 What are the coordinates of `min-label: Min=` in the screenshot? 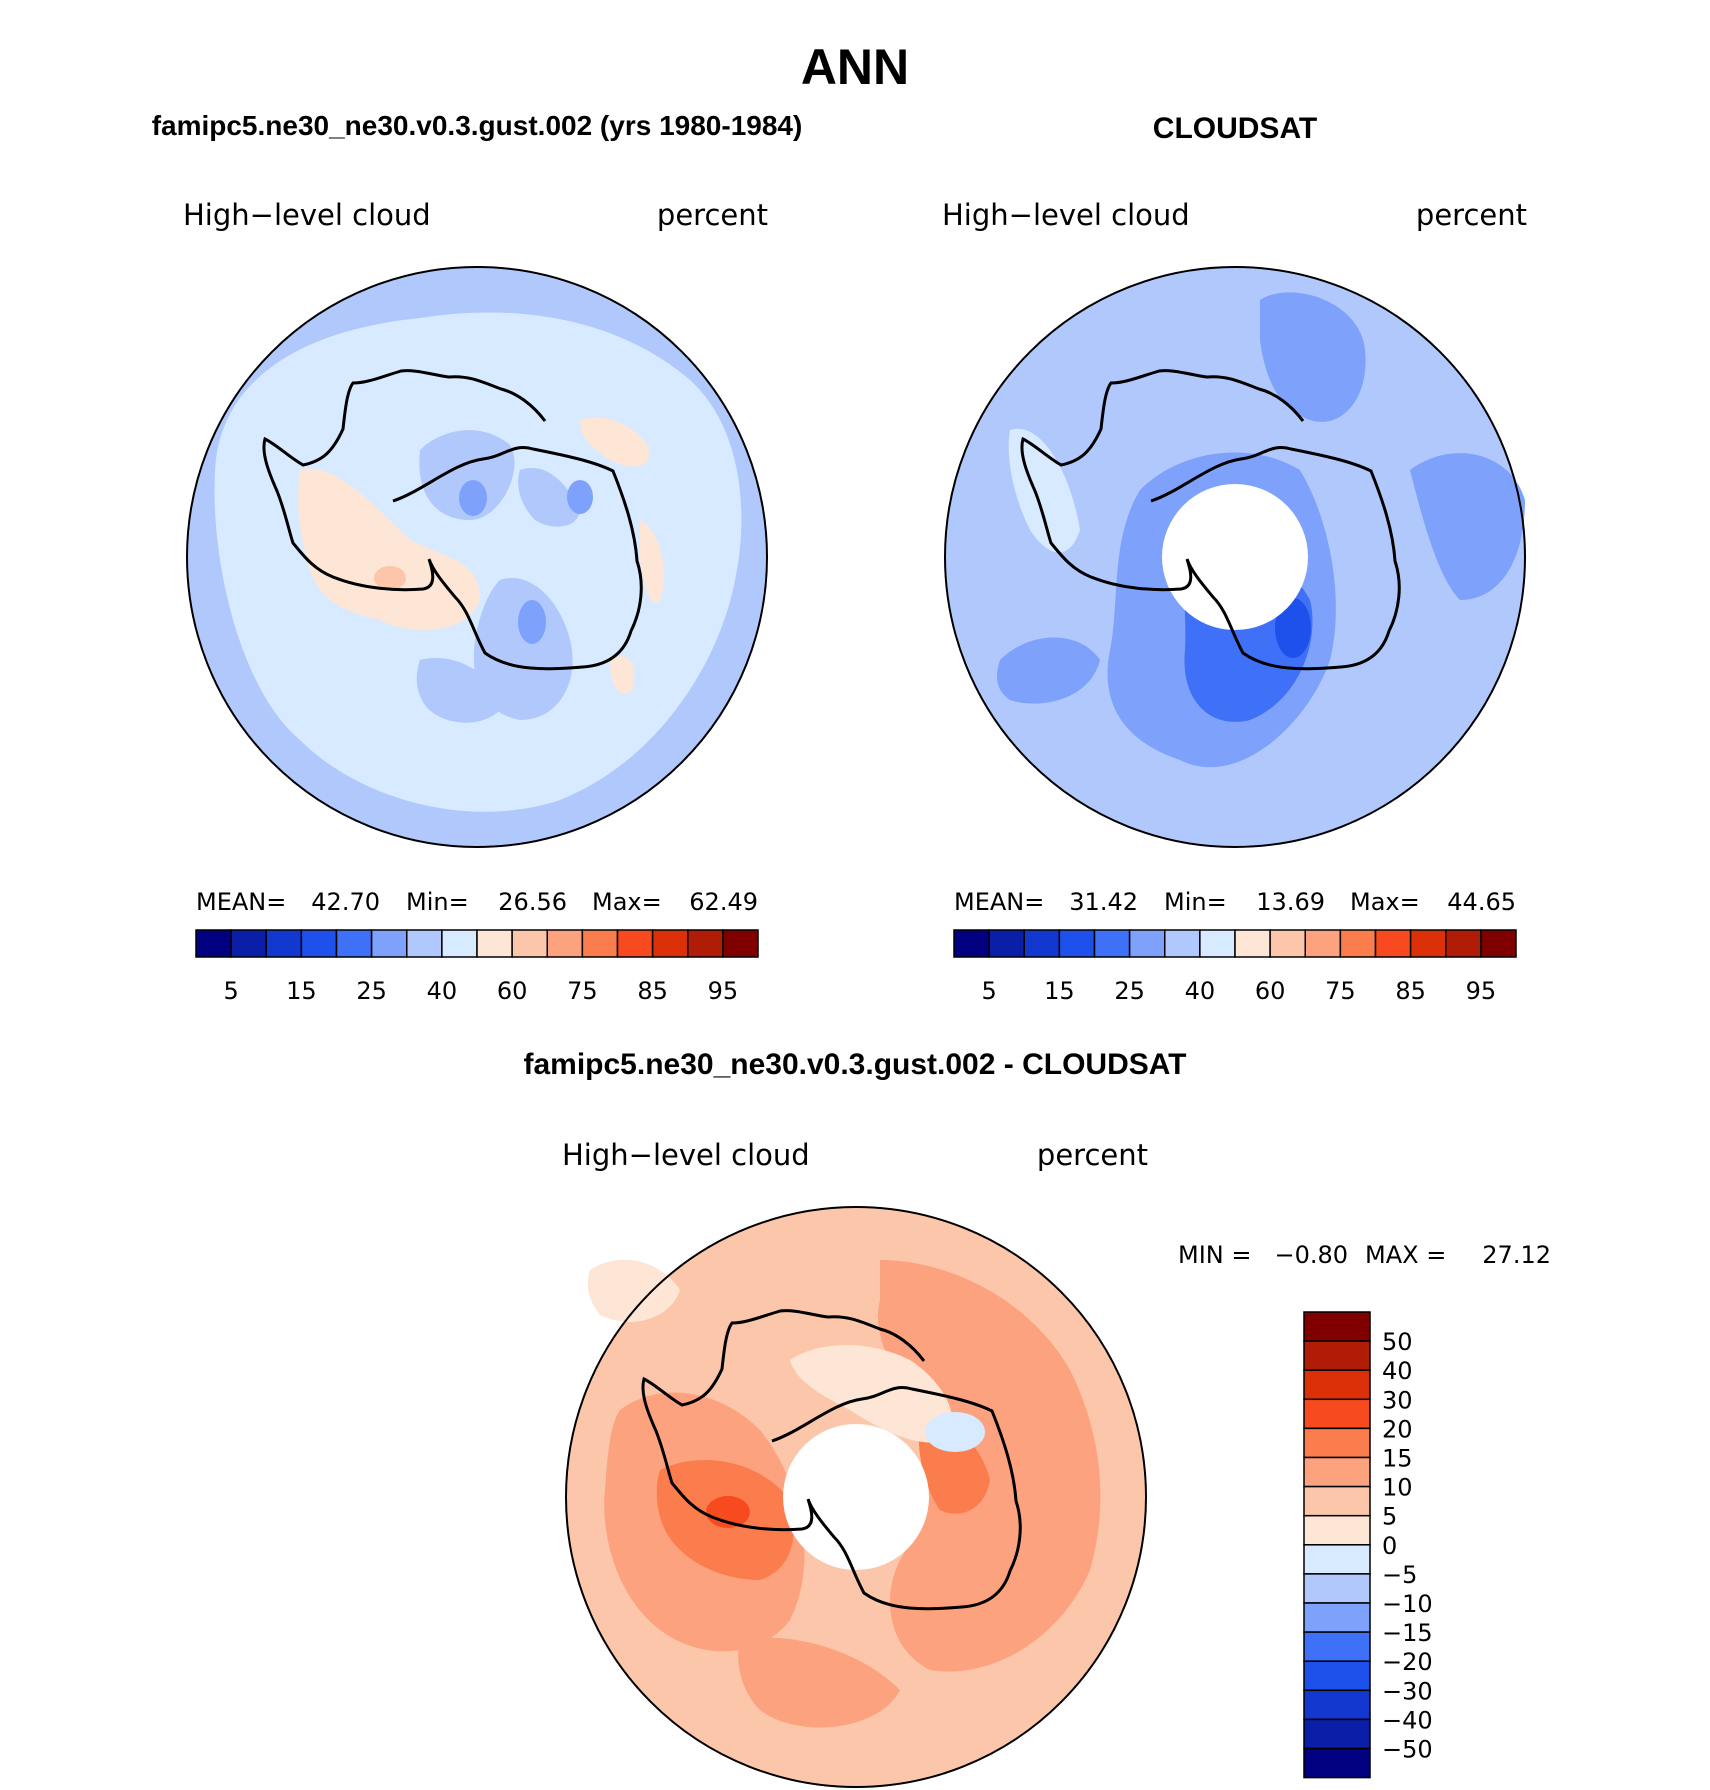 It's located at (1195, 902).